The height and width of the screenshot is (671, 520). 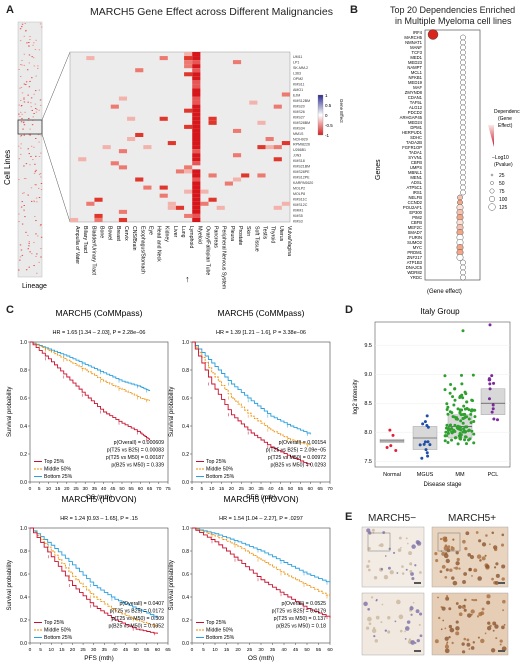 I want to click on km-xtick-label: 35, so click(x=95, y=489).